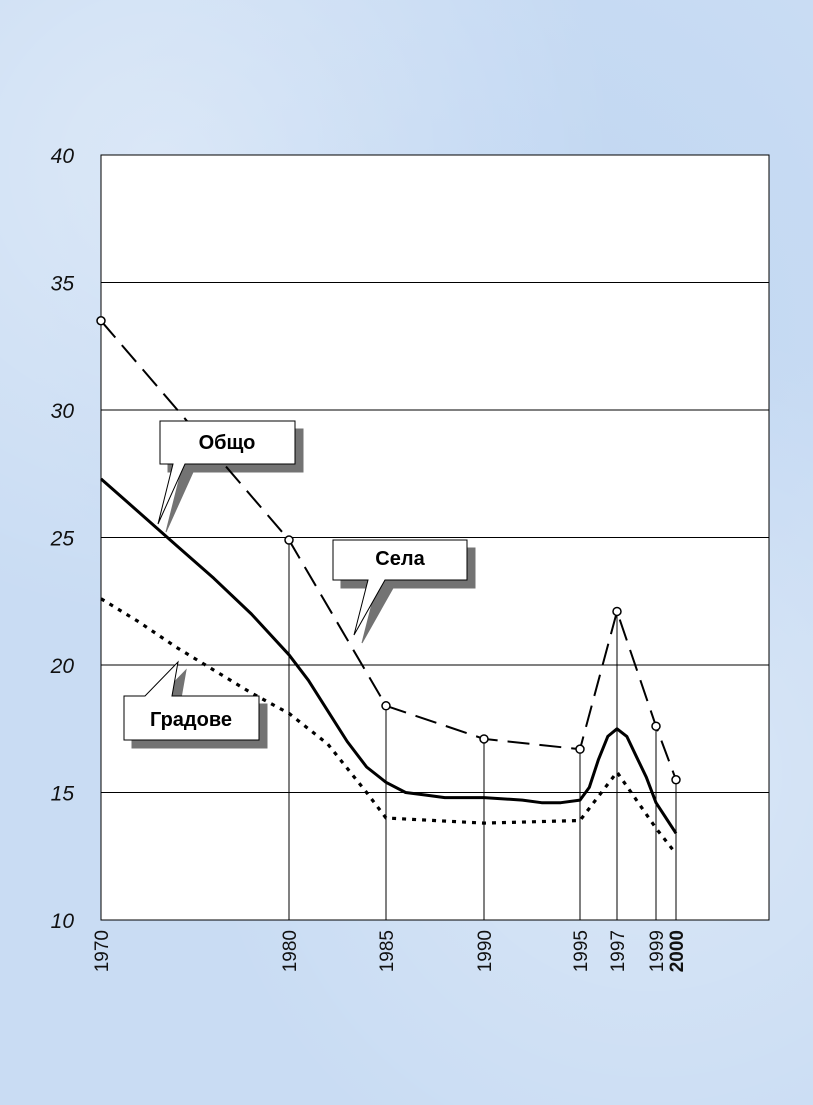 This screenshot has height=1105, width=813. I want to click on x-tick-label-1985: 1985, so click(387, 951).